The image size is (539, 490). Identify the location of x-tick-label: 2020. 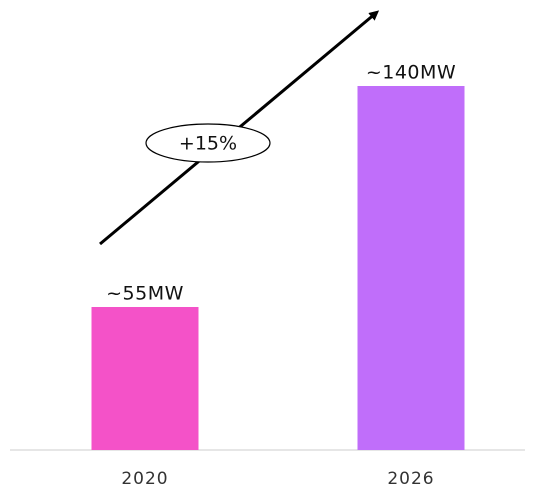
(144, 479).